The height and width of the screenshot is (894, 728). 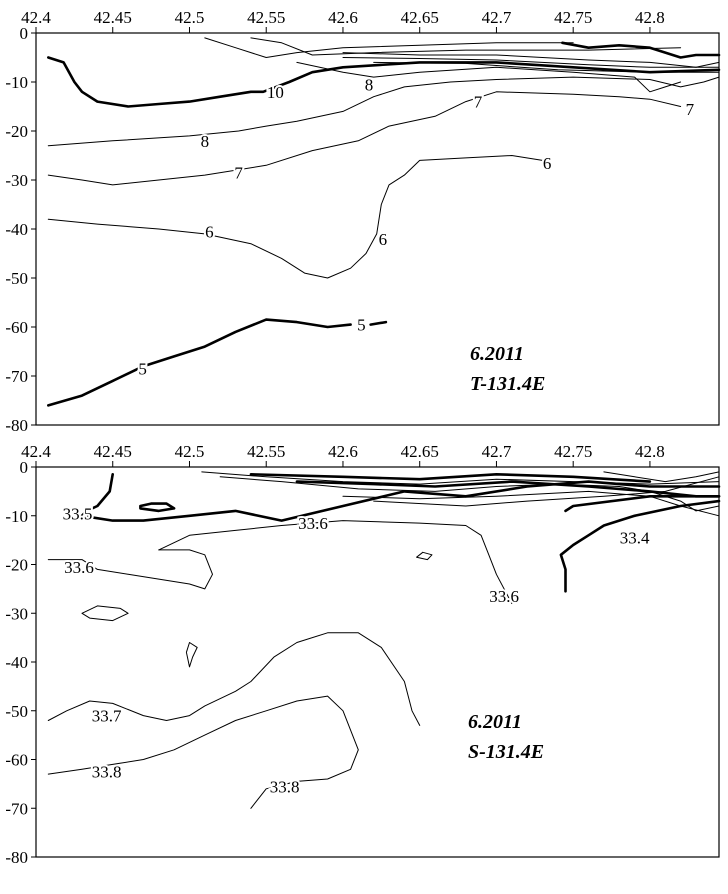 I want to click on contour-label: 10, so click(x=275, y=92).